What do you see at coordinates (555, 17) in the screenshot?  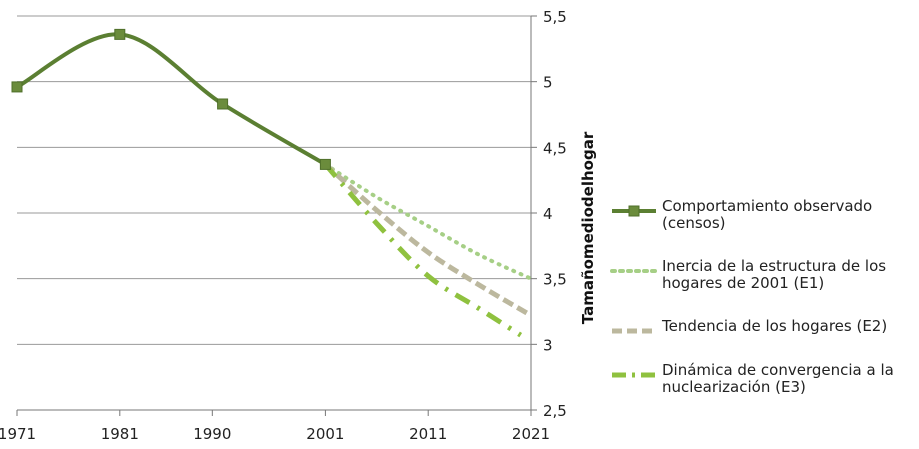 I see `y-tick-label-5,5: 5,5` at bounding box center [555, 17].